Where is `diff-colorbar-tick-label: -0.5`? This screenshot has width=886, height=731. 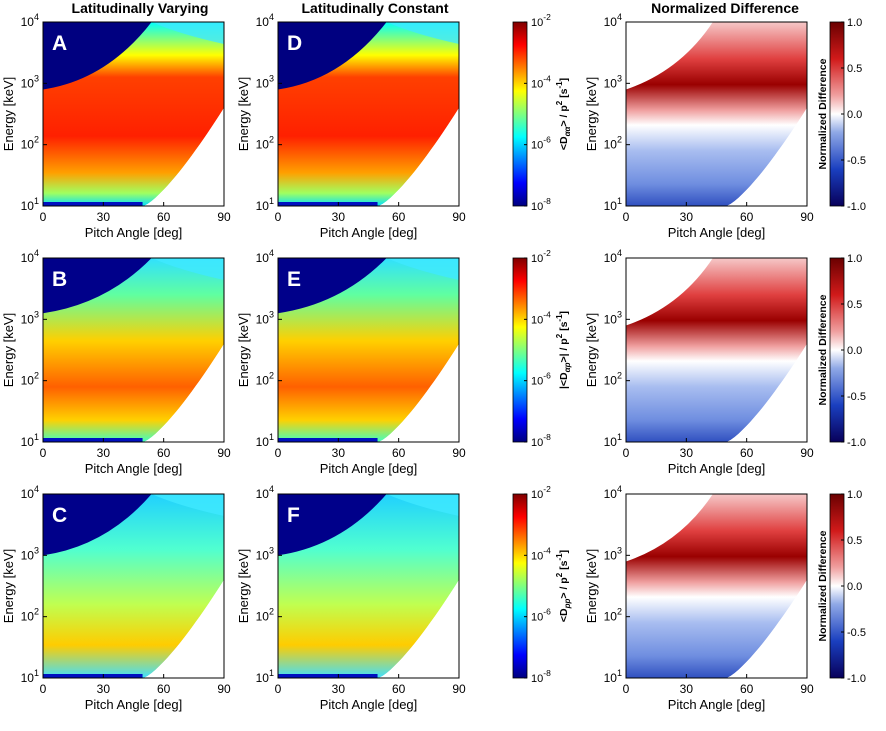
diff-colorbar-tick-label: -0.5 is located at coordinates (856, 633).